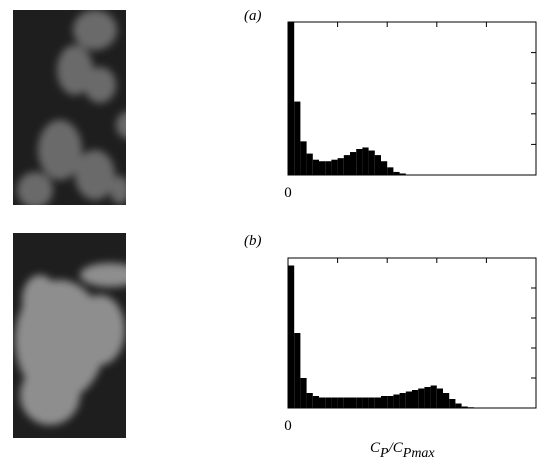 This screenshot has width=543, height=473. What do you see at coordinates (253, 241) in the screenshot?
I see `panel-label: (b)` at bounding box center [253, 241].